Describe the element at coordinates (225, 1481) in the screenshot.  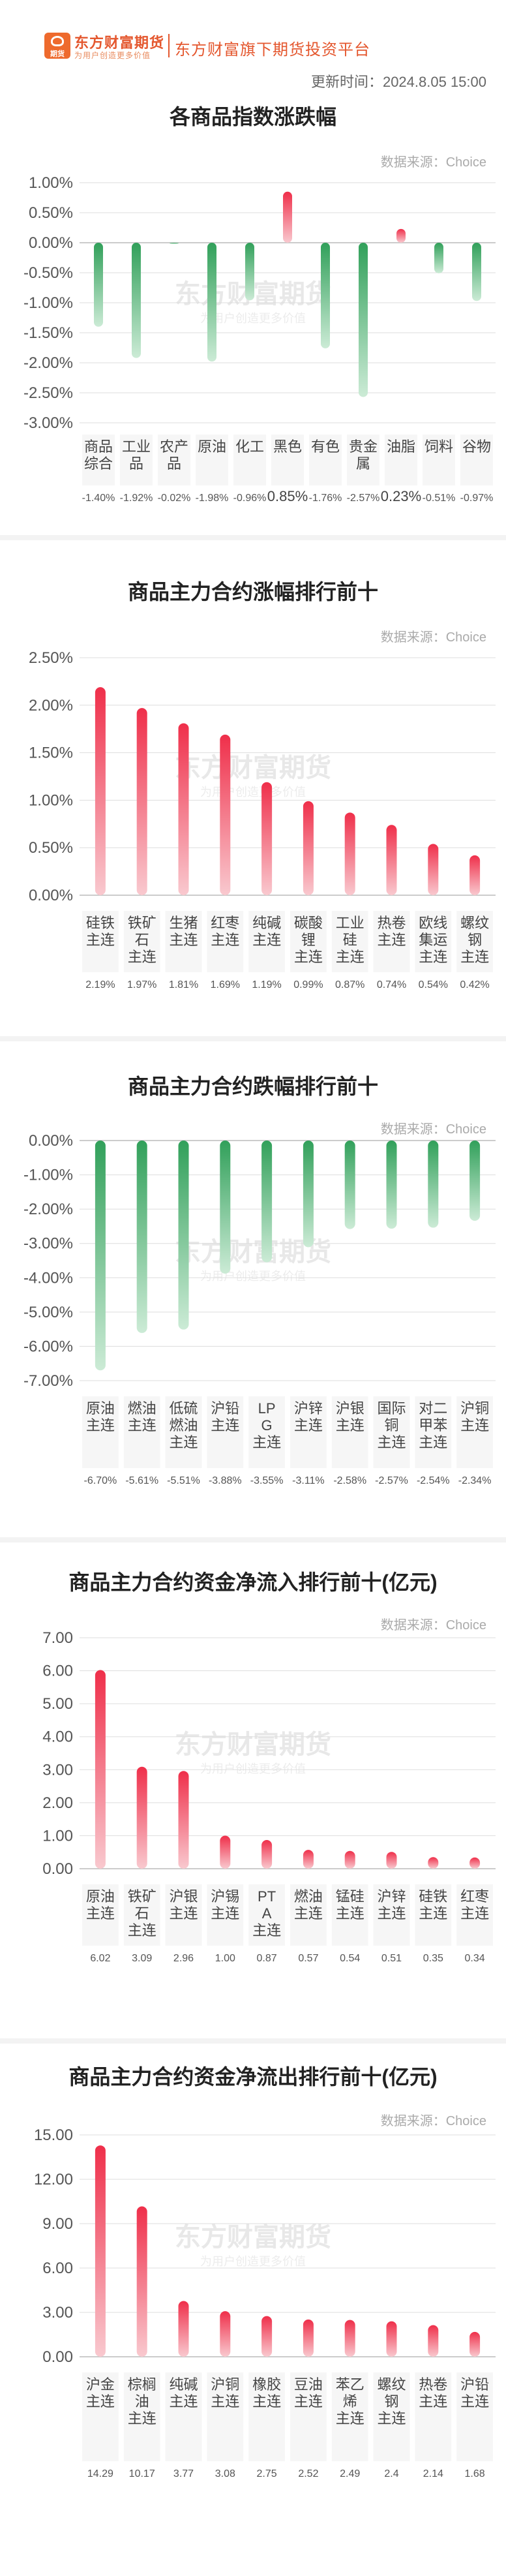
I see `data-label: -3.88%` at that location.